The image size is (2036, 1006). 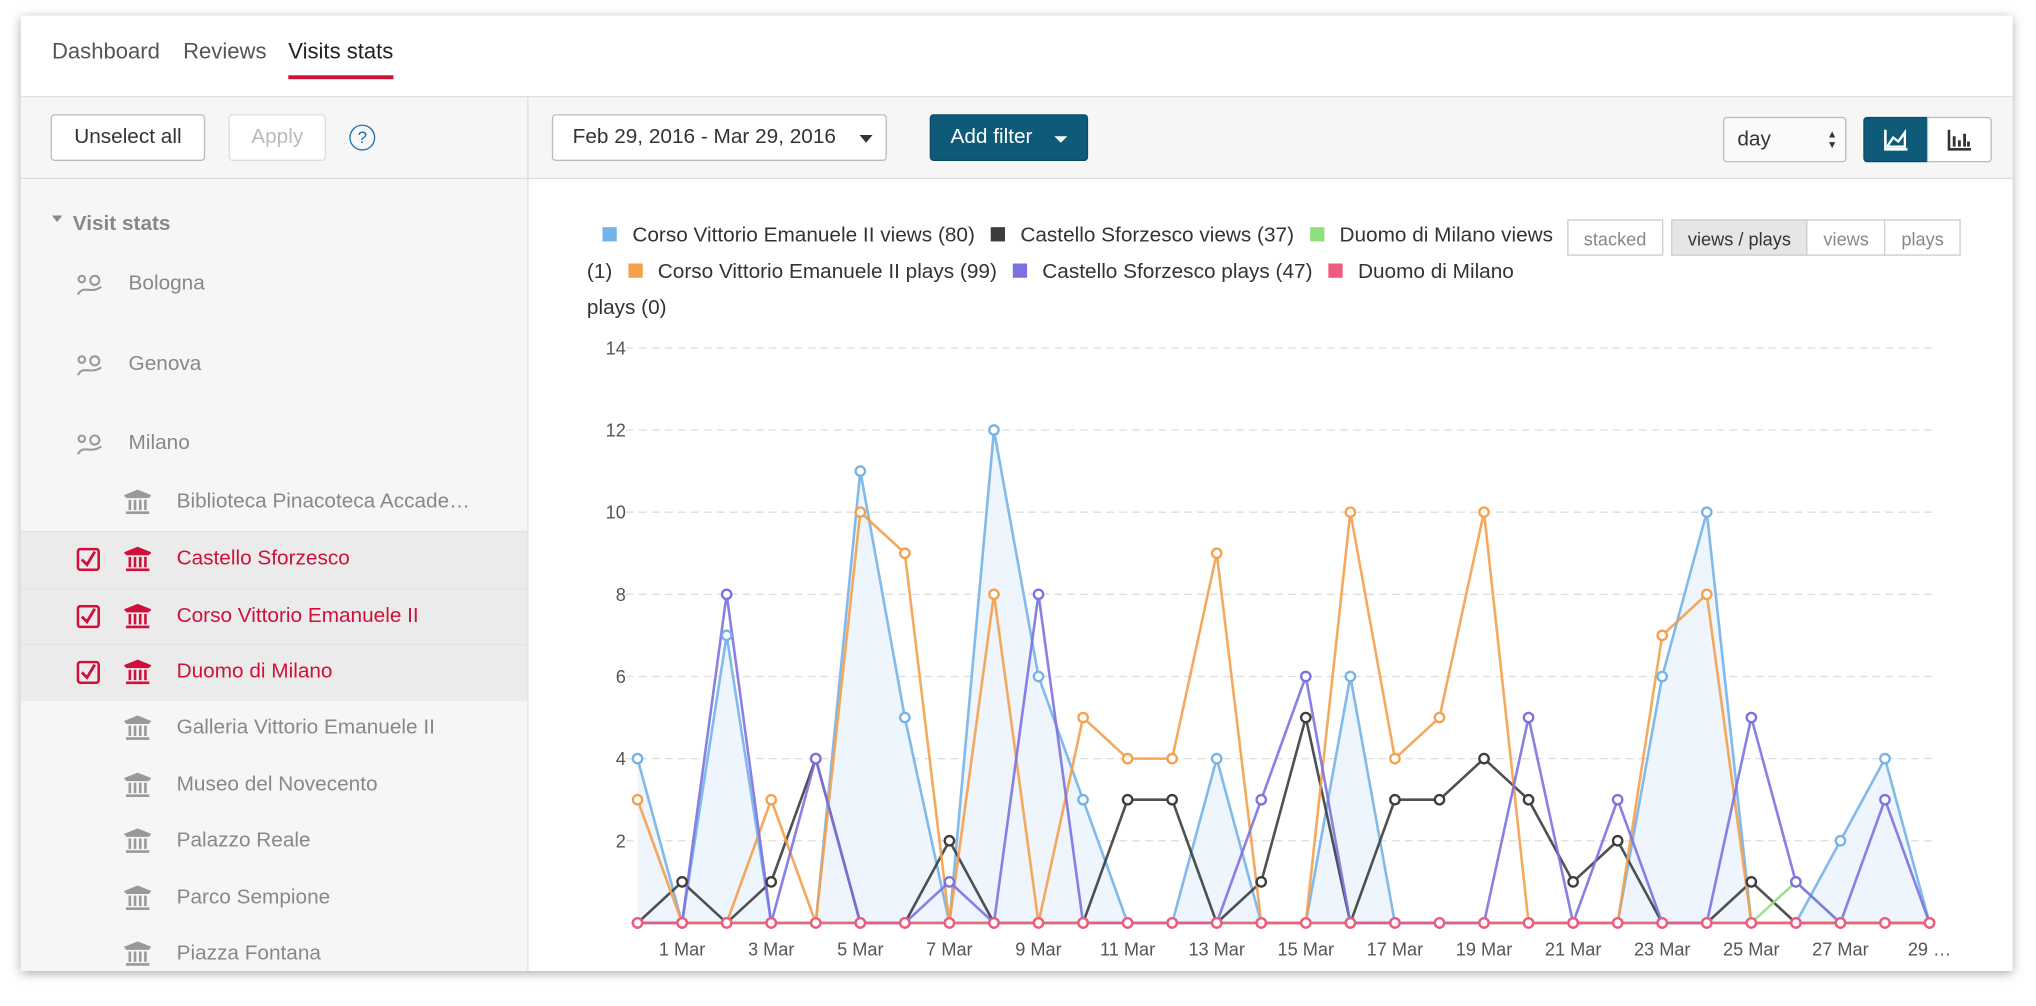 What do you see at coordinates (1070, 254) in the screenshot?
I see `legend-item: Duomo di Milano views (1)` at bounding box center [1070, 254].